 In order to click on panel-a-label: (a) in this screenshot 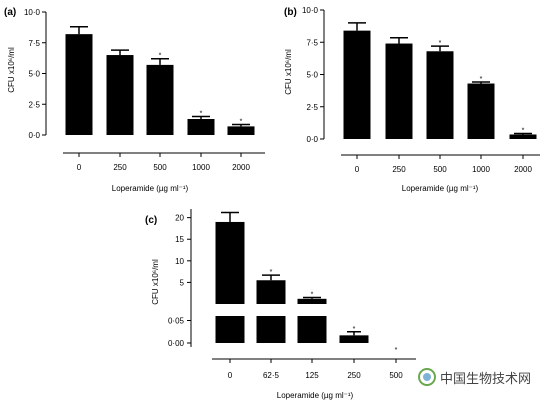, I will do `click(10, 12)`.